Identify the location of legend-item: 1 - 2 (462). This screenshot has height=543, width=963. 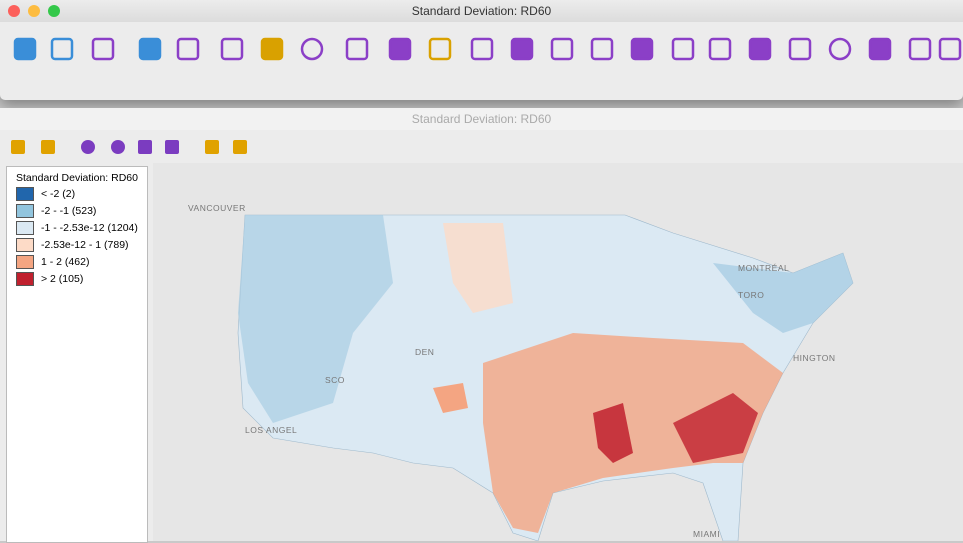
(81, 262).